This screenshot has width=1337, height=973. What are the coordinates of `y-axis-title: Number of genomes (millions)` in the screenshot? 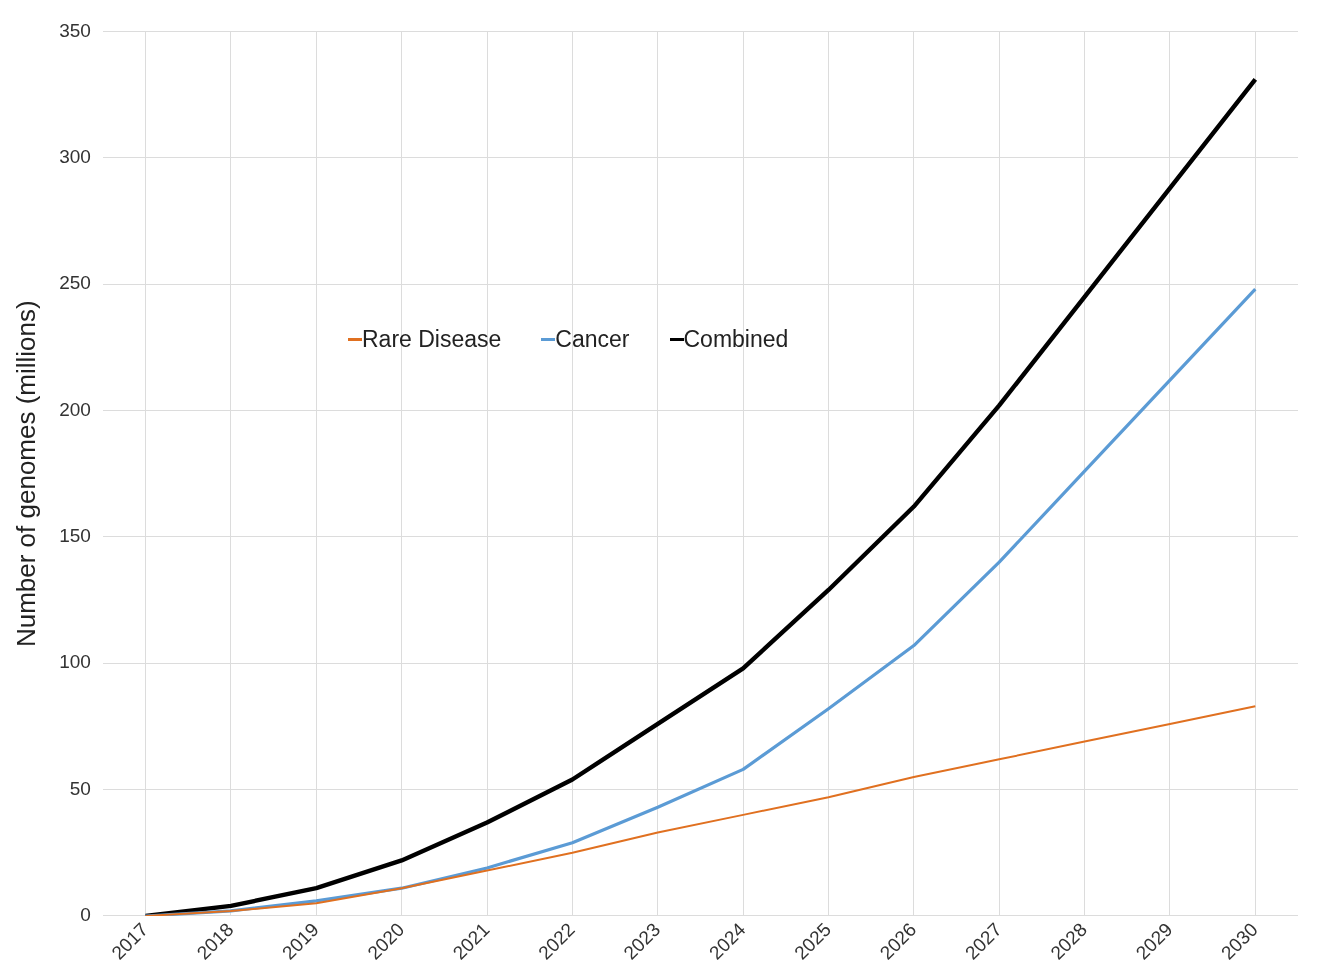 It's located at (25, 474).